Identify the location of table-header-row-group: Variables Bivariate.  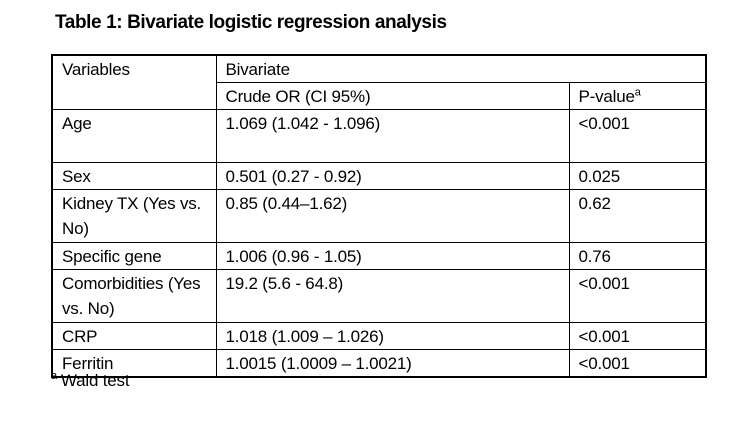
(379, 82).